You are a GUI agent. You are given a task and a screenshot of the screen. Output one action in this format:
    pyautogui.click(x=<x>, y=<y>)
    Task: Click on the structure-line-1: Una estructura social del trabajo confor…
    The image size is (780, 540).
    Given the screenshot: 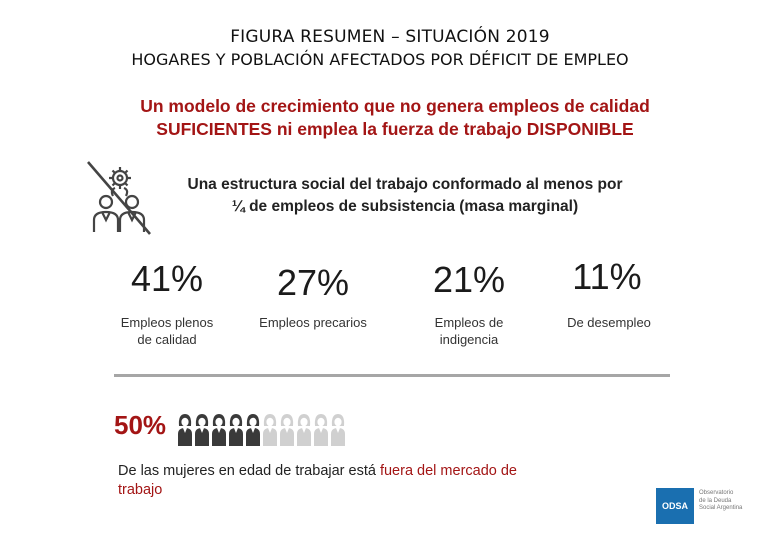 What is the action you would take?
    pyautogui.click(x=405, y=184)
    